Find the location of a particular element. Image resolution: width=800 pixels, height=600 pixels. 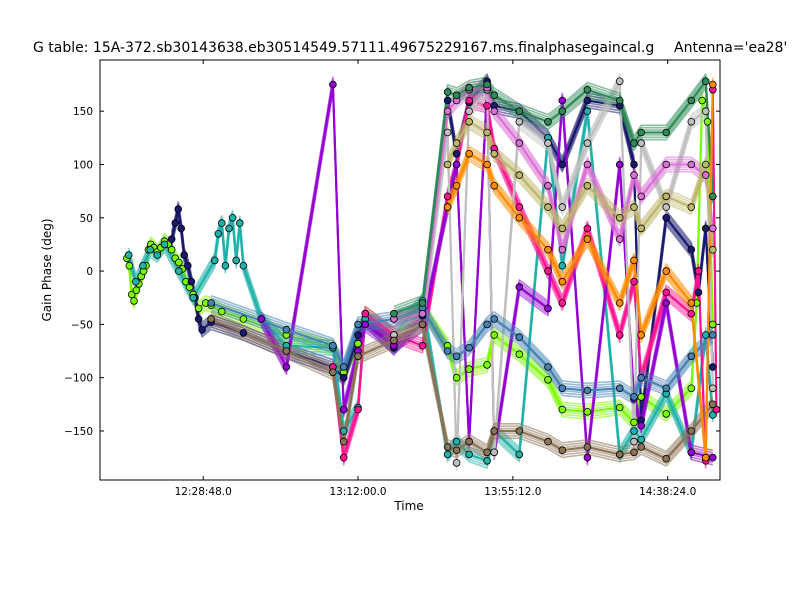

x-tick-label: 13:12:00.0 is located at coordinates (357, 492).